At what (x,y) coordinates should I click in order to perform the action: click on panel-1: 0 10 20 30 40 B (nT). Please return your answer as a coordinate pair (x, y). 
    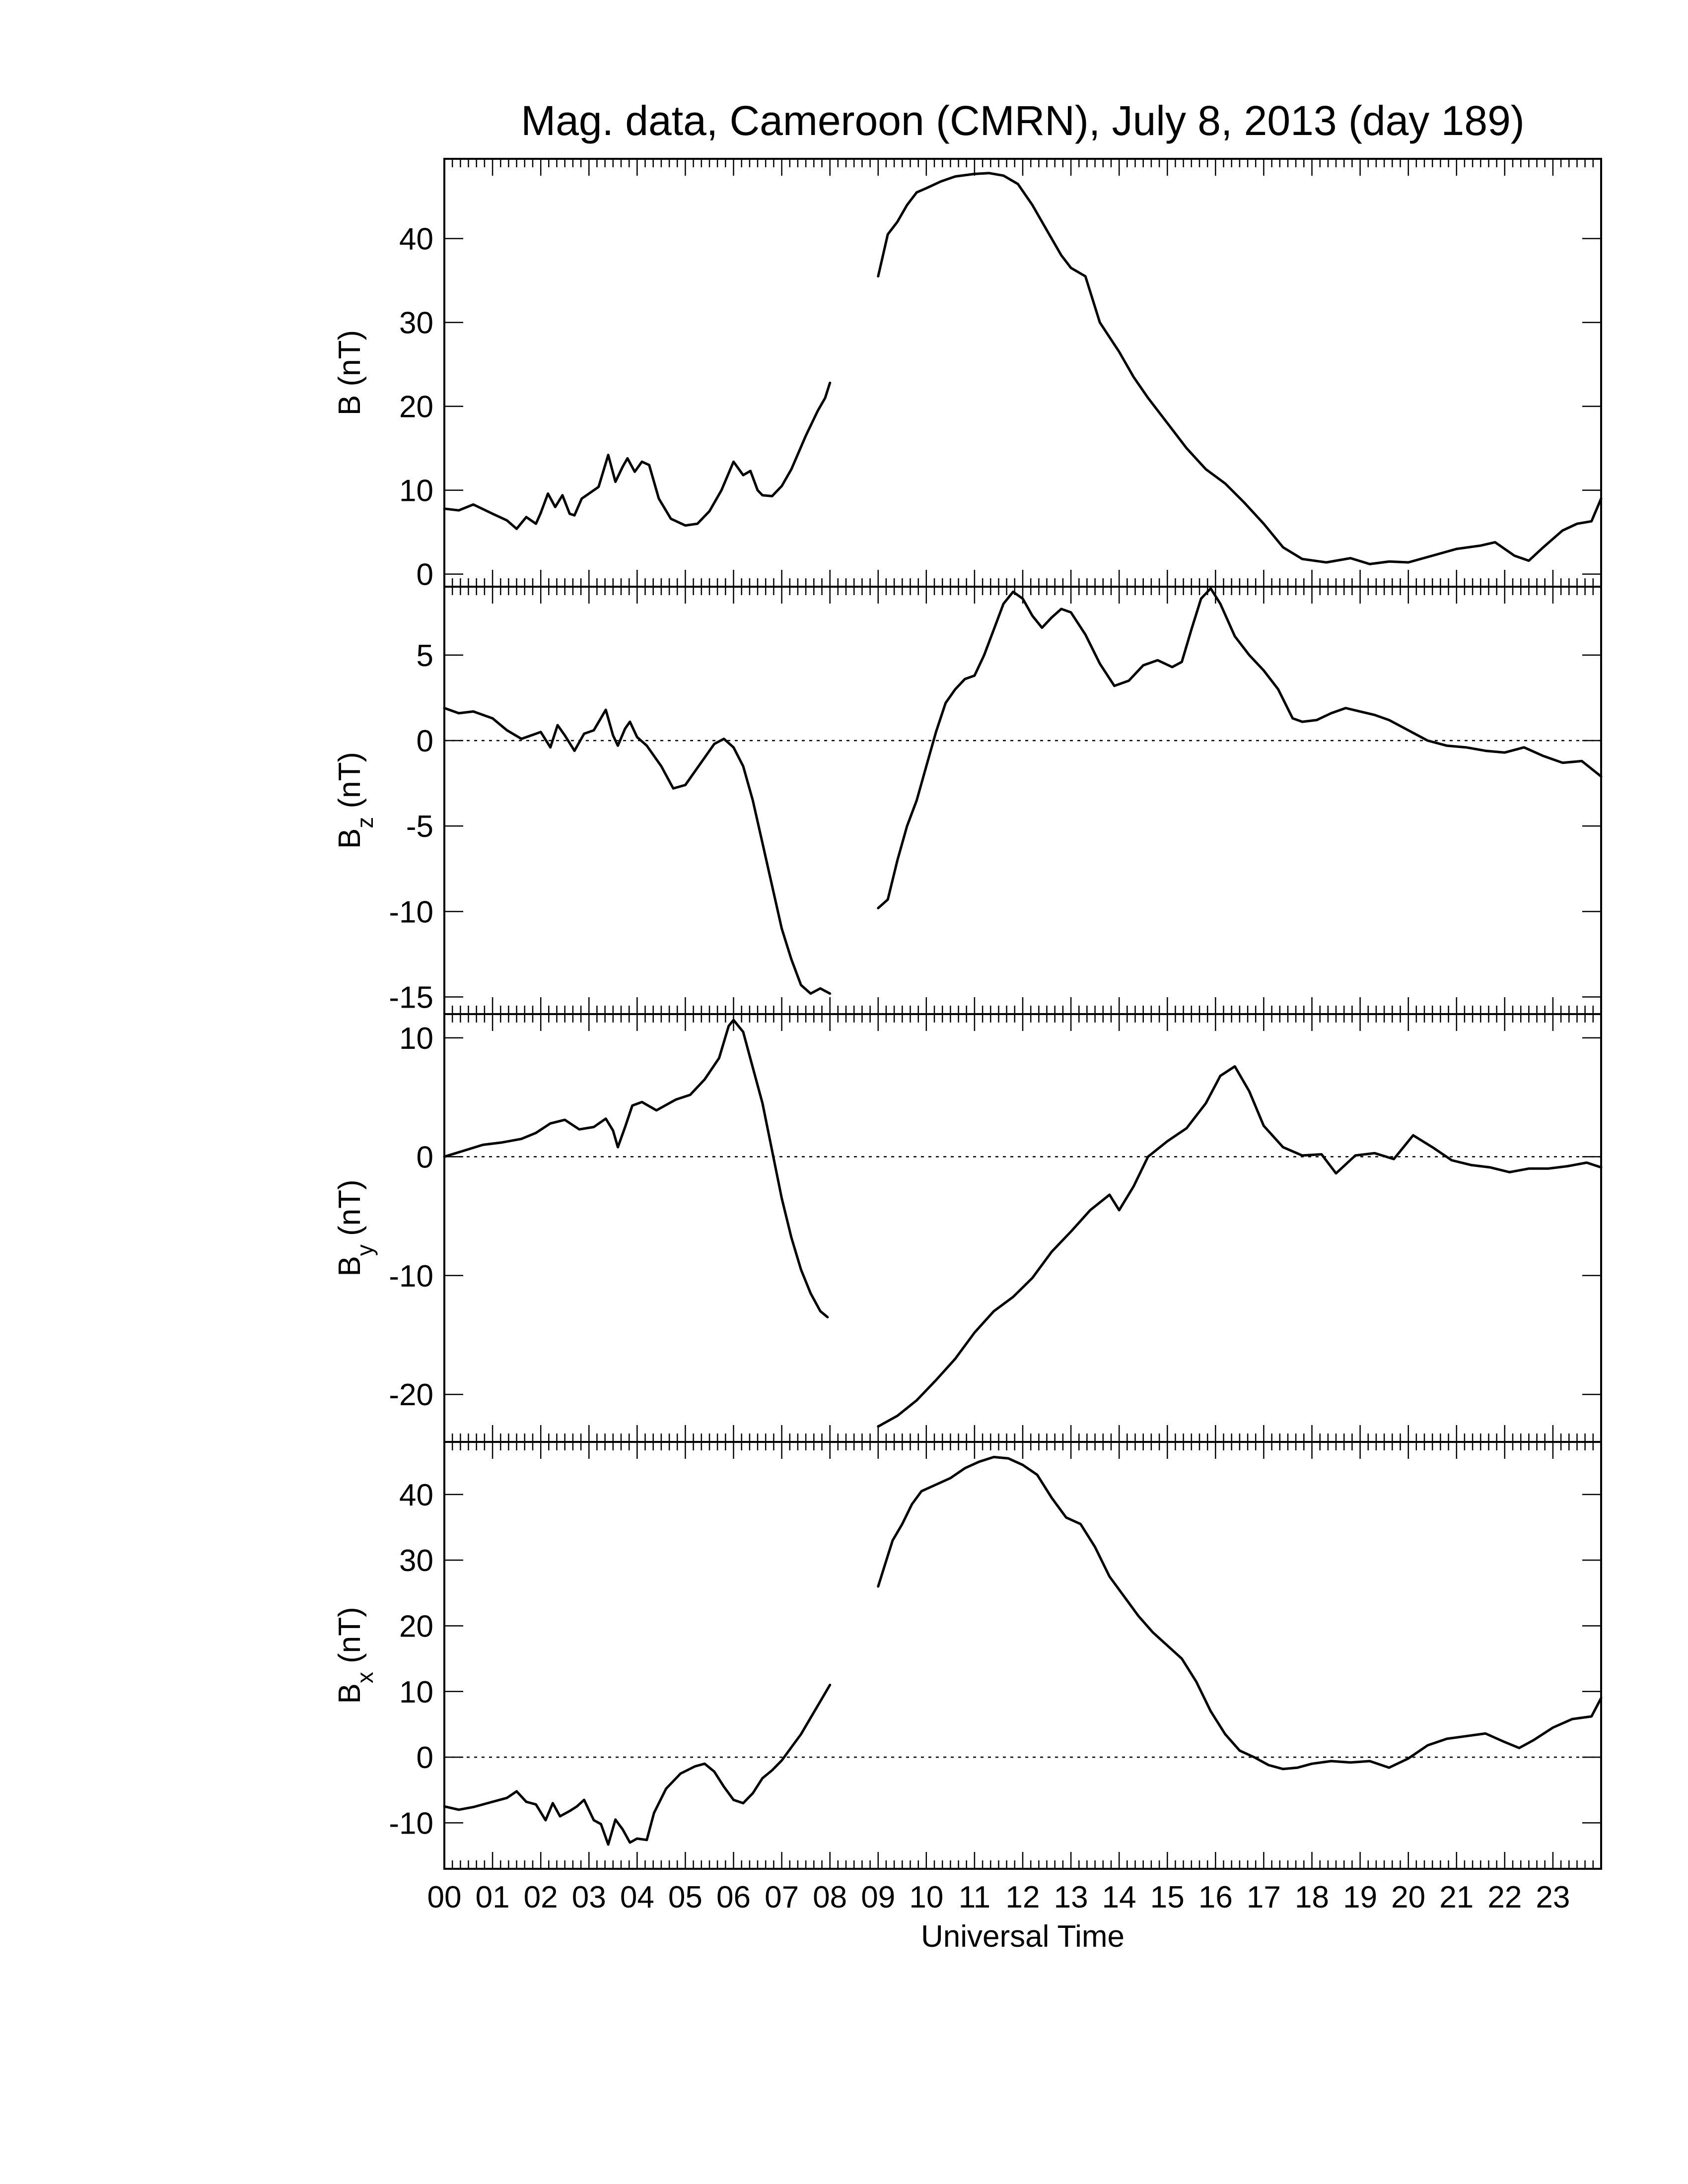
    Looking at the image, I should click on (968, 375).